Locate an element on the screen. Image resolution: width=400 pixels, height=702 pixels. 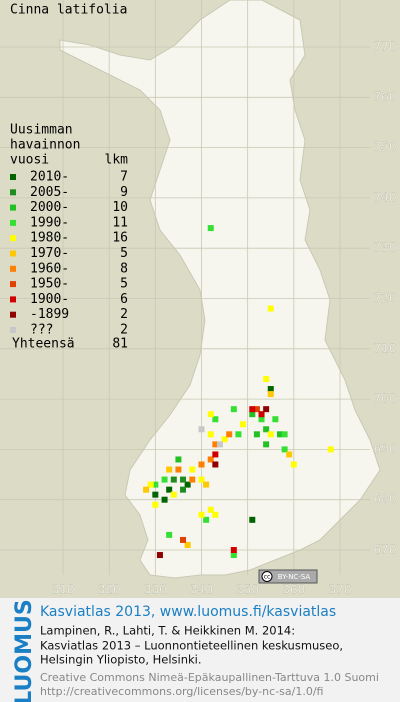
y-tick-label: 670 is located at coordinates (385, 550).